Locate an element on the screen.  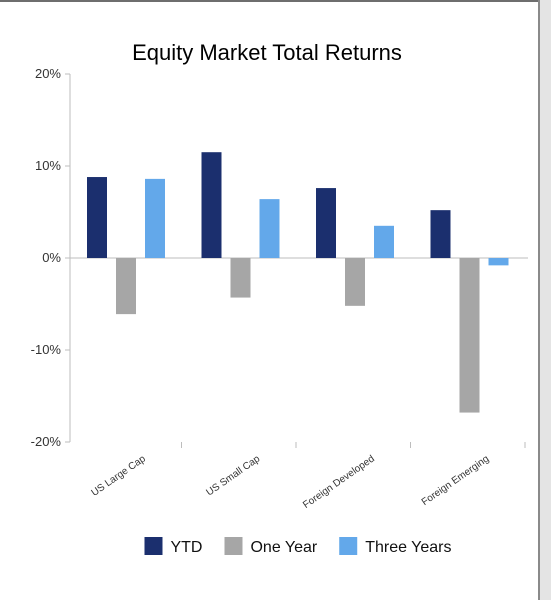
legend-label-three-years: Three Years is located at coordinates (408, 547).